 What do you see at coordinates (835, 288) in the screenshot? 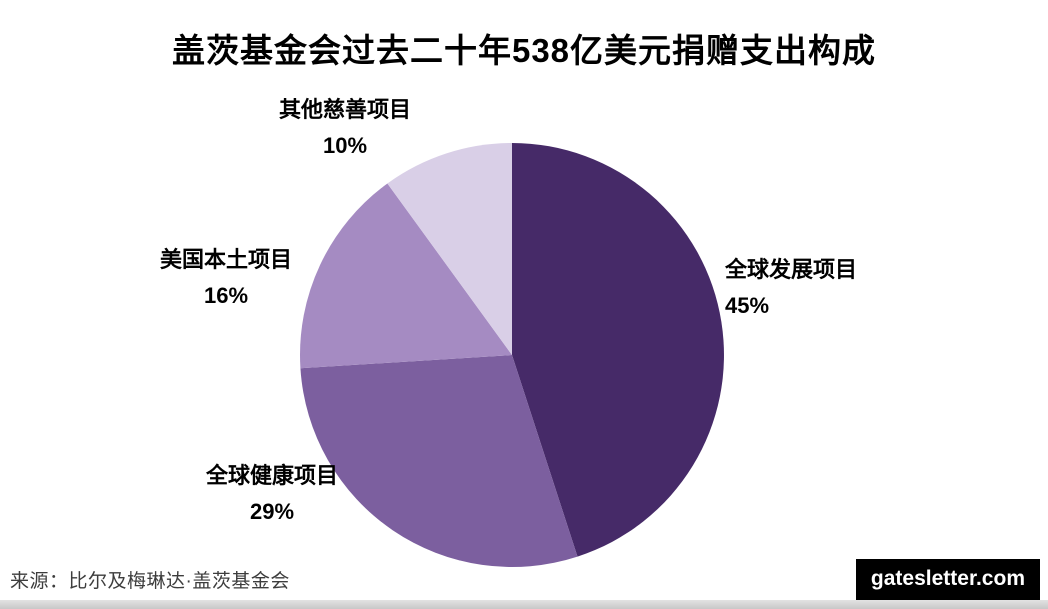
I see `slice-label-global-development: 全球发展项目 45%` at bounding box center [835, 288].